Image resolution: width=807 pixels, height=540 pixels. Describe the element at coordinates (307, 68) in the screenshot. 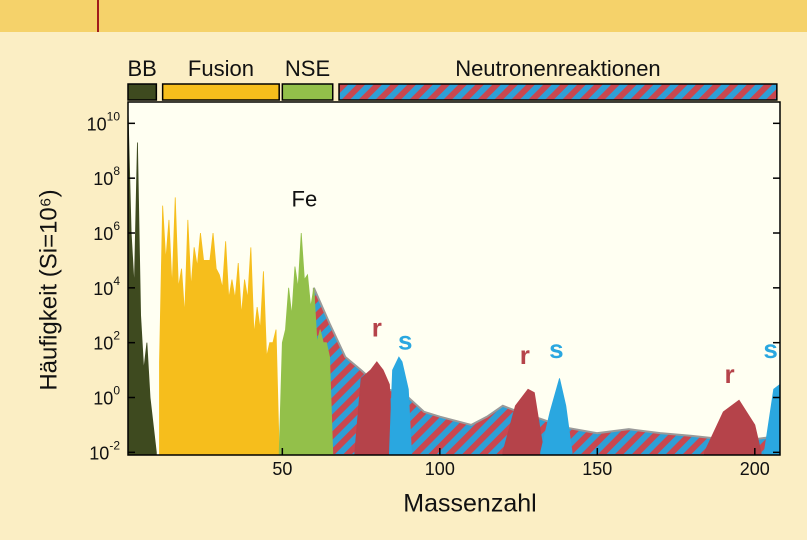

I see `process-label: NSE` at that location.